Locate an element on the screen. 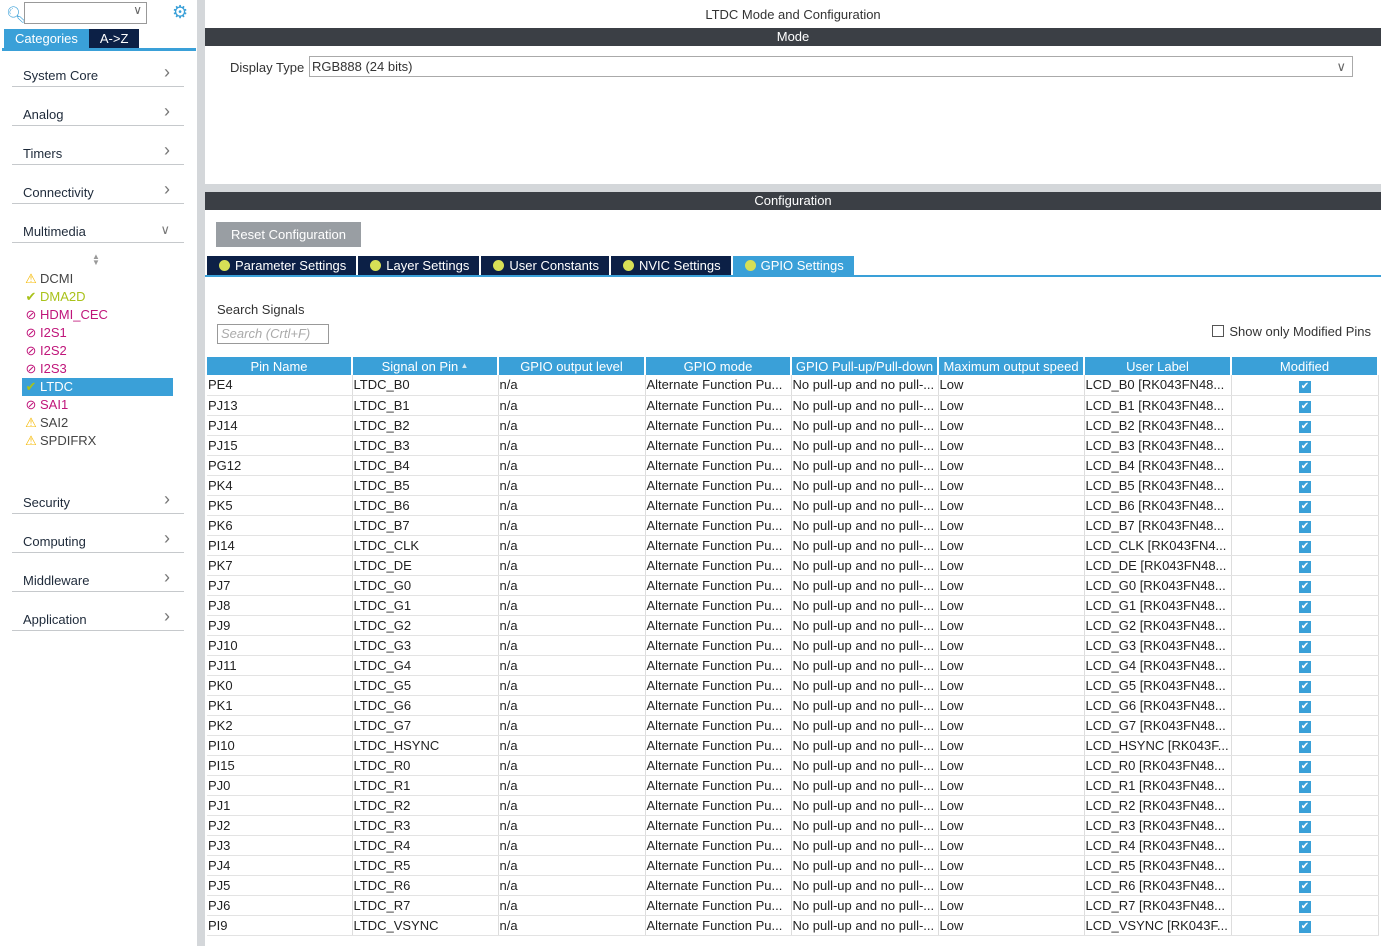 The height and width of the screenshot is (946, 1381). category-middleware: Middleware › is located at coordinates (98, 579).